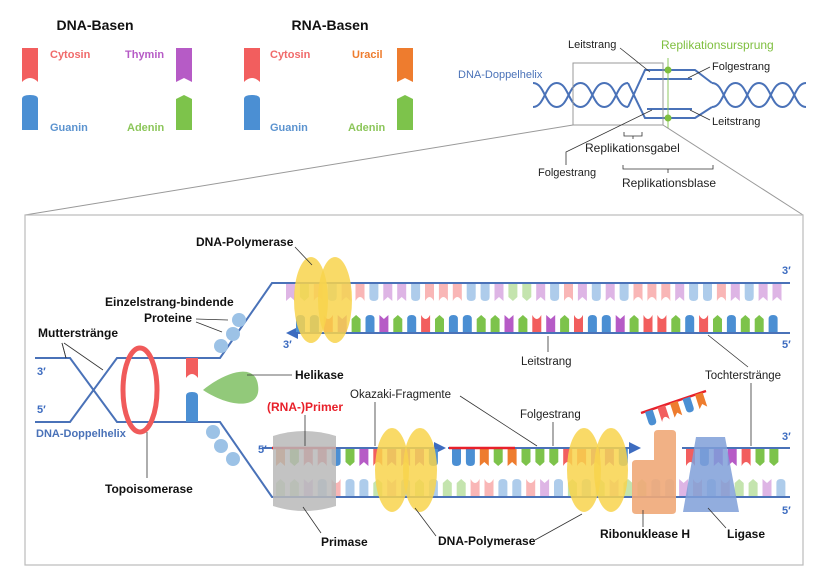 The height and width of the screenshot is (583, 828). What do you see at coordinates (669, 94) in the screenshot?
I see `overview-helix-strands` at bounding box center [669, 94].